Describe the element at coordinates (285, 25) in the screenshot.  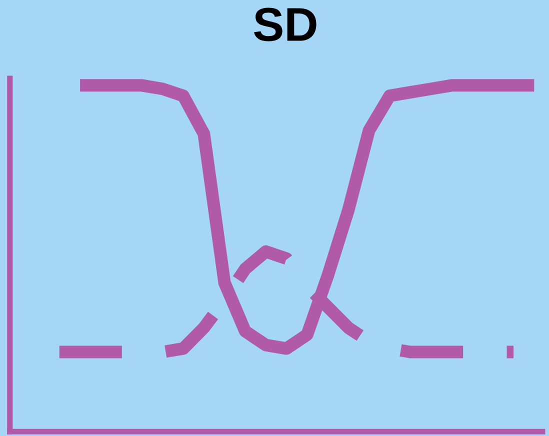
I see `chart-title: SD` at that location.